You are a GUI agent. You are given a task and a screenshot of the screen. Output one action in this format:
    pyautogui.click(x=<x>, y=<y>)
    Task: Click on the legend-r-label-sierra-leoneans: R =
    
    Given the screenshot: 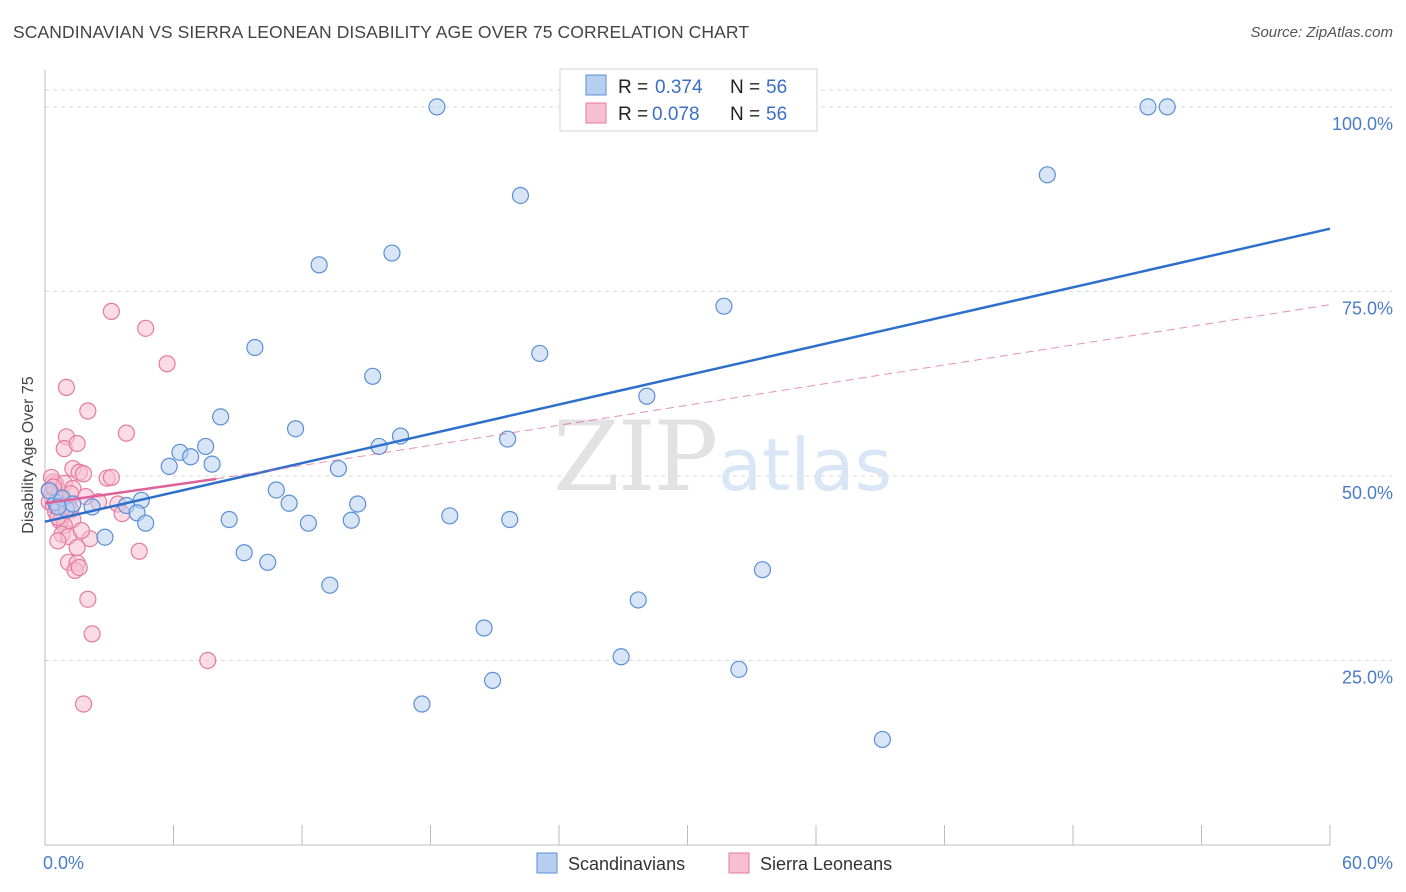 What is the action you would take?
    pyautogui.click(x=633, y=114)
    